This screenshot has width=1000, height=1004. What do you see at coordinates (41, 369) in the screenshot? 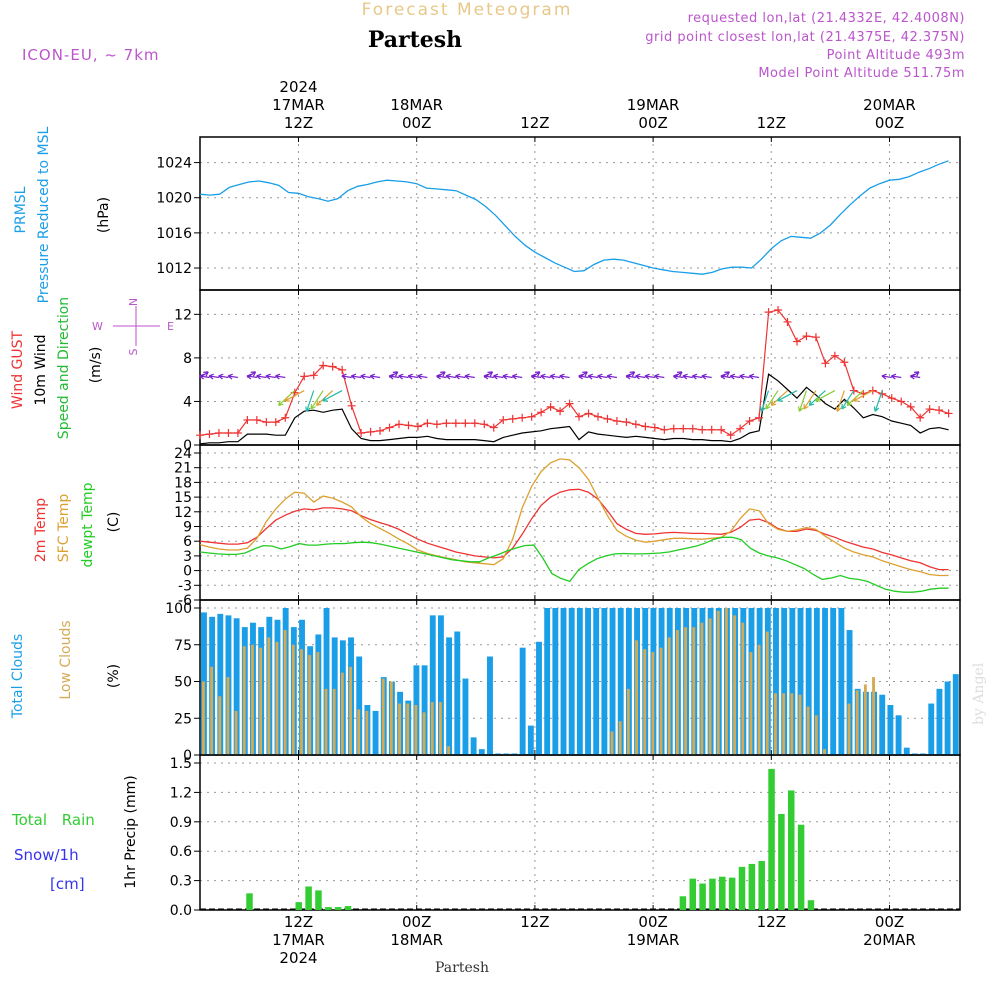
I see `wind-10m-label: 10m Wind` at bounding box center [41, 369].